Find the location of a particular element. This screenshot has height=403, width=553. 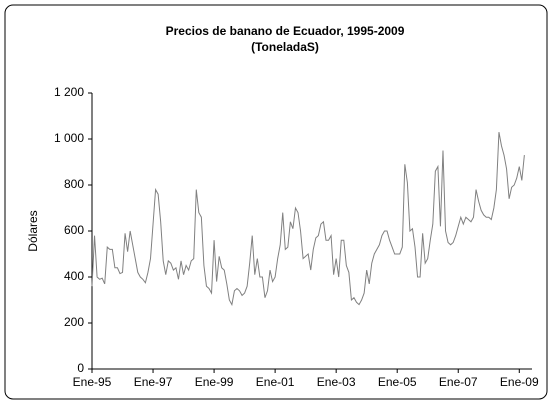

y-tick-label: 1 200 is located at coordinates (69, 92).